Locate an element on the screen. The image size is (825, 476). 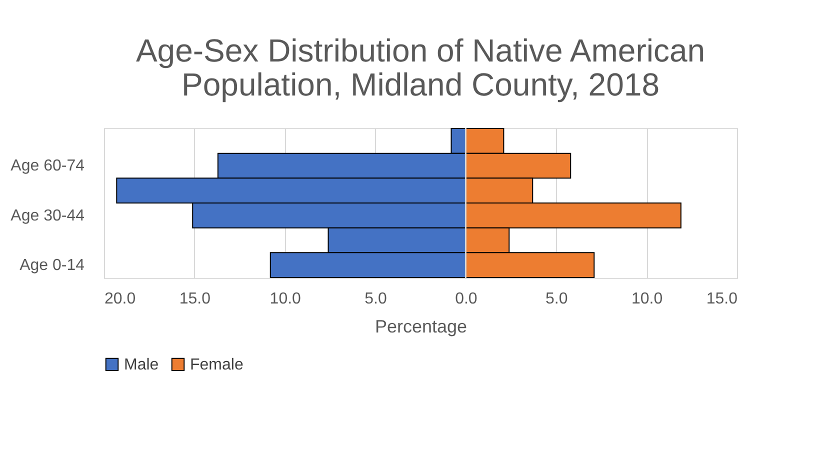
legend-label: Female is located at coordinates (217, 365).